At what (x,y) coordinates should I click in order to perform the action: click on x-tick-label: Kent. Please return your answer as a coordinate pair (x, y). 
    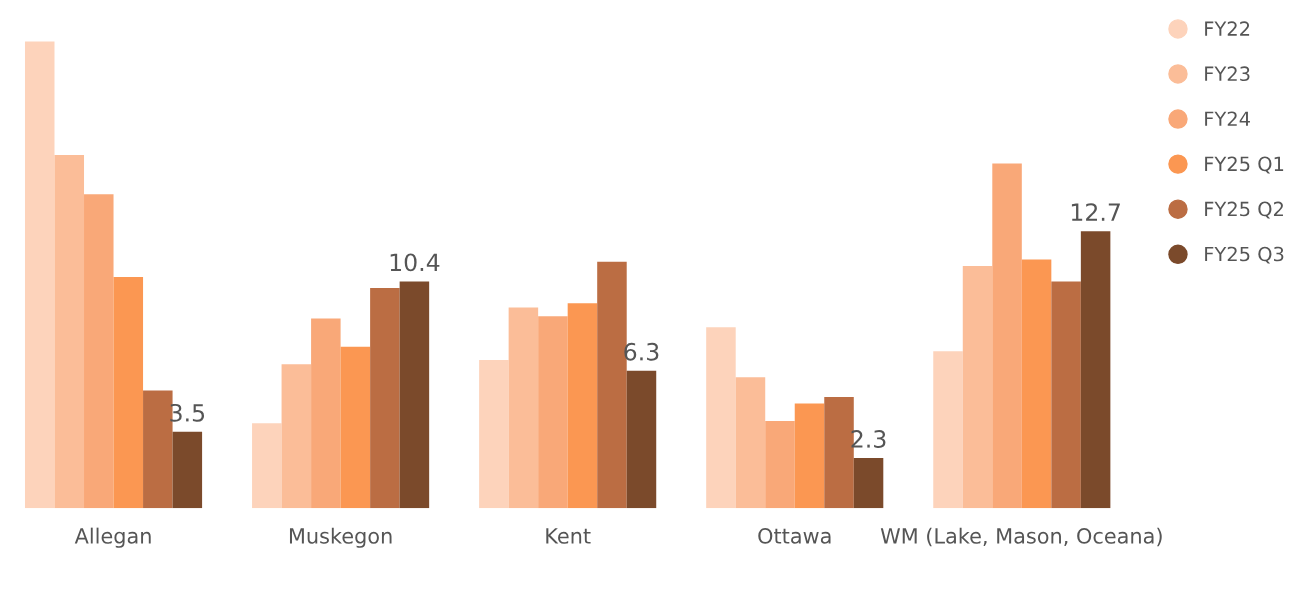
    Looking at the image, I should click on (568, 536).